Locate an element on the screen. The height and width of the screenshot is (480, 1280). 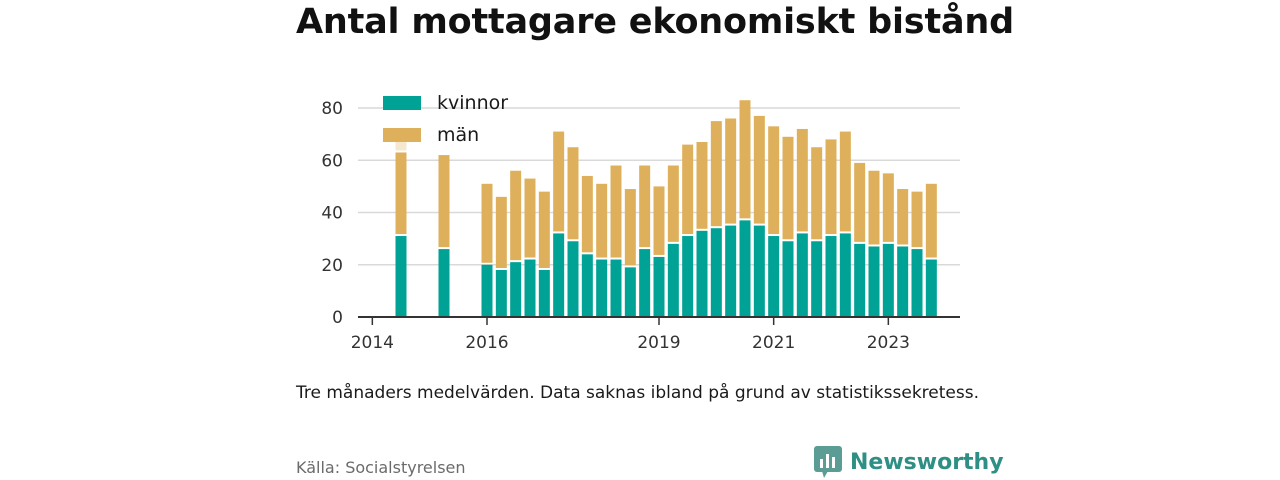
legend: kvinnor män is located at coordinates (445, 119).